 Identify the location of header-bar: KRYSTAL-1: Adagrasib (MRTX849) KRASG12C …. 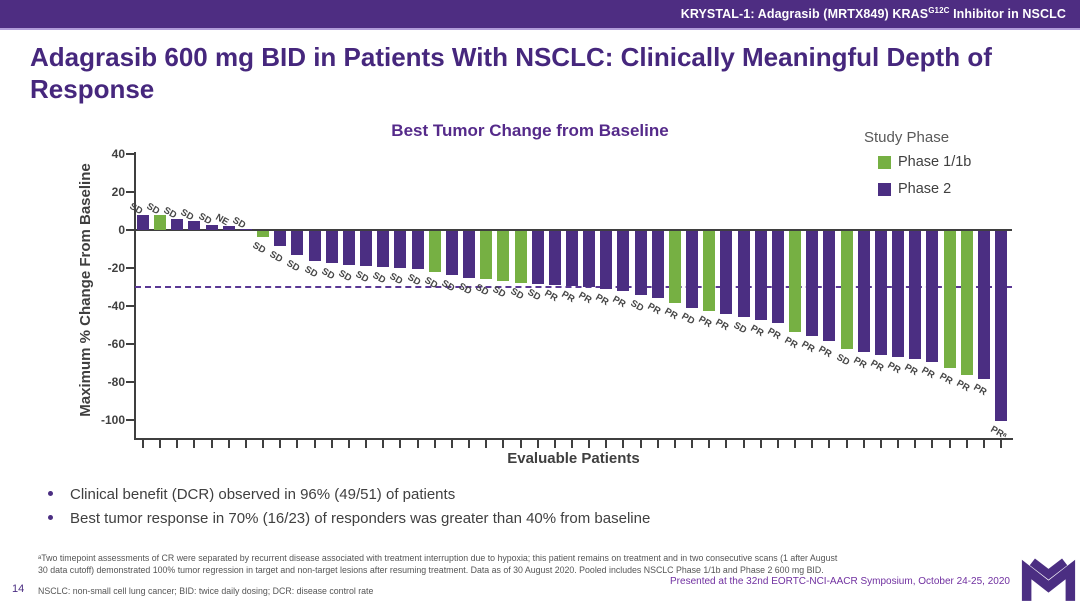
(540, 14).